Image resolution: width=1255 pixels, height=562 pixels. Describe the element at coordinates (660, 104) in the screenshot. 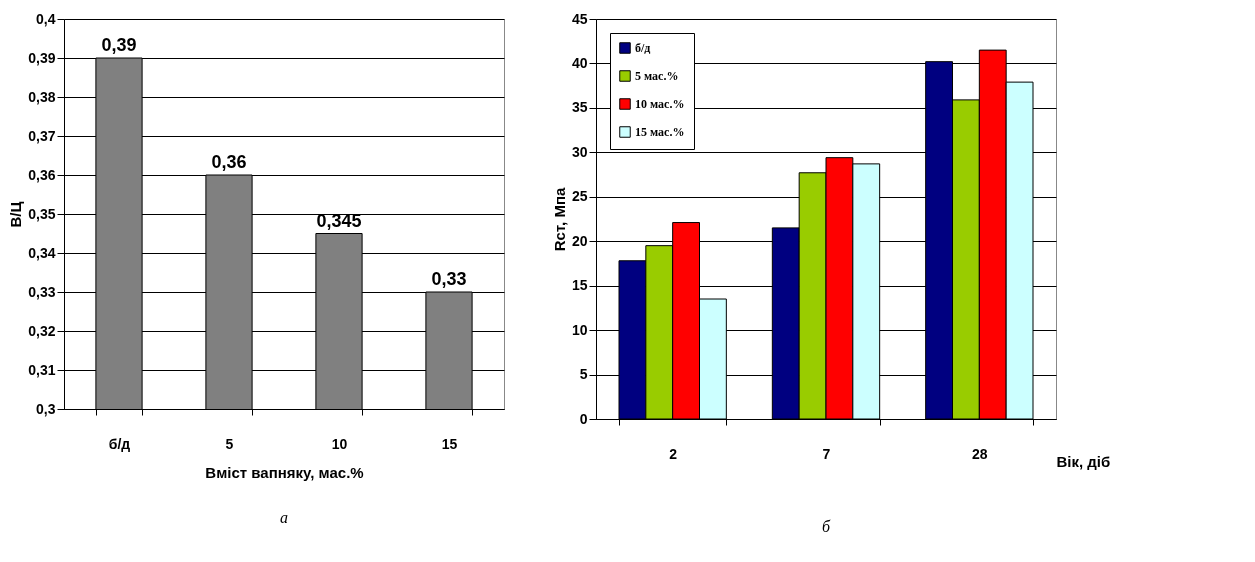

I see `legend-label: 10 мас.%` at that location.